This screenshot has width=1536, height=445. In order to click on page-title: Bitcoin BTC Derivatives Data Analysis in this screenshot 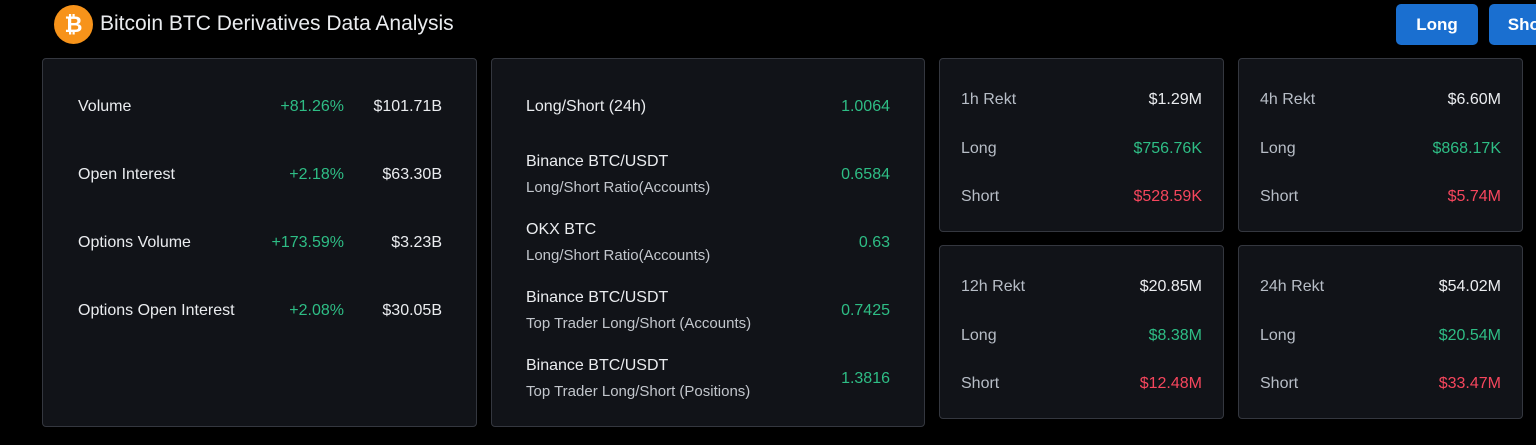, I will do `click(277, 23)`.